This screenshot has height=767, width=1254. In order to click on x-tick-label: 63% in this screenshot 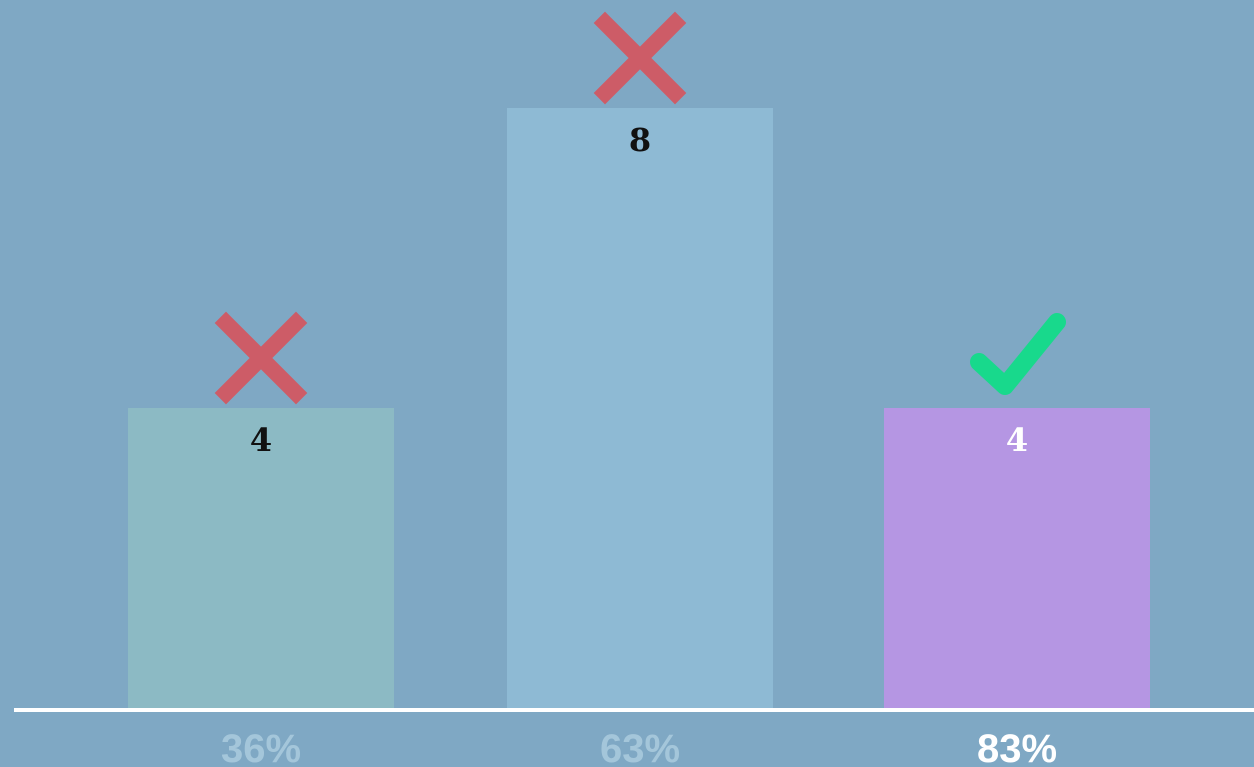, I will do `click(640, 747)`.